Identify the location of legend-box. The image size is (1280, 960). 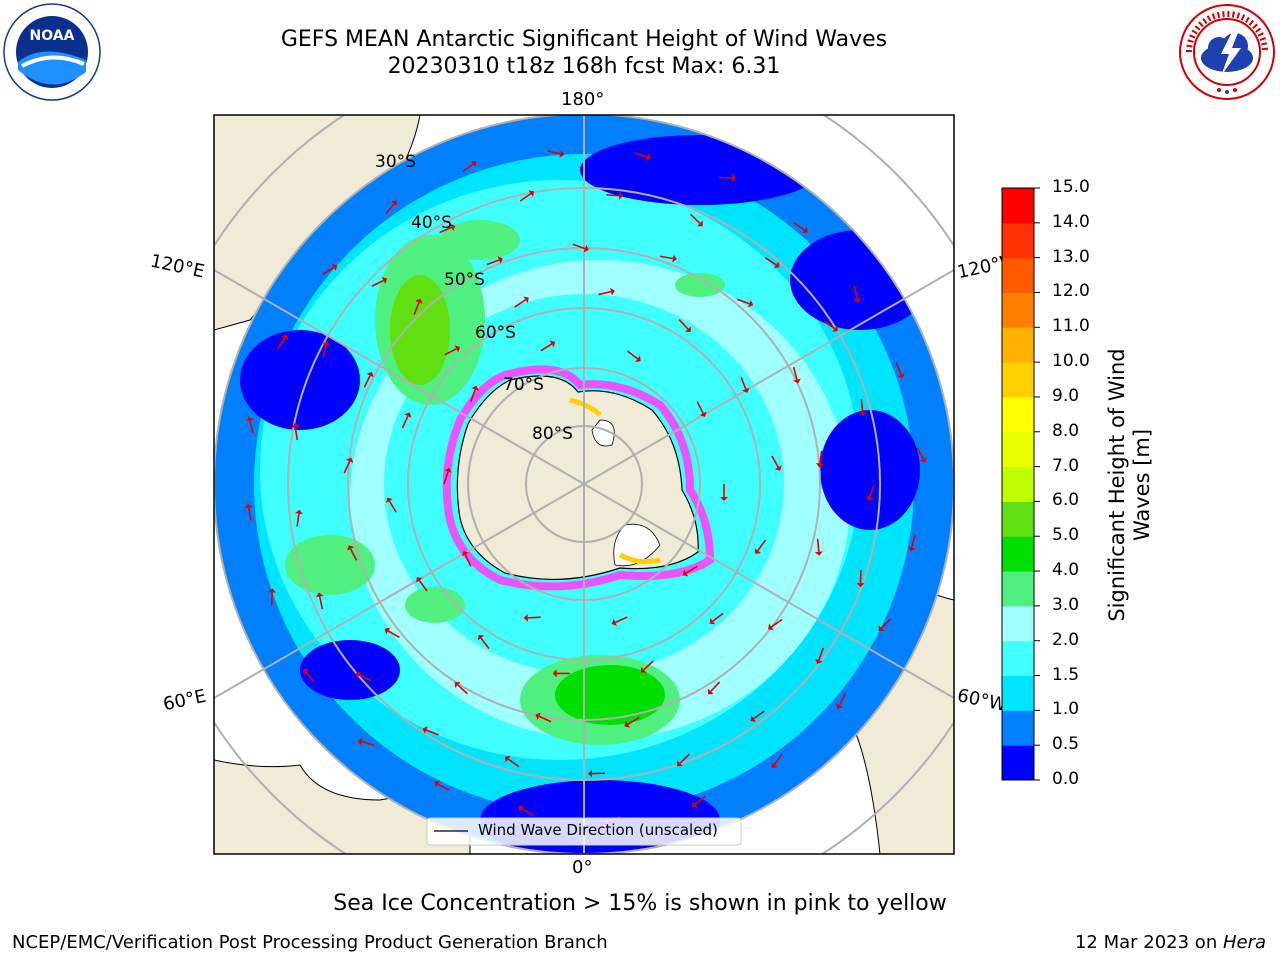
(584, 831).